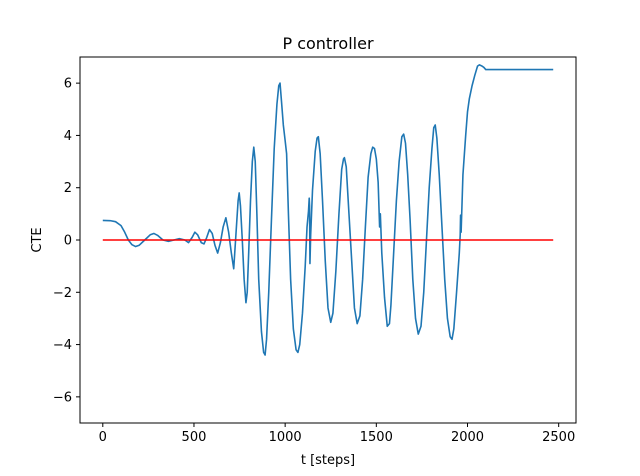 The image size is (640, 476). I want to click on x-tick-label: 1000, so click(285, 437).